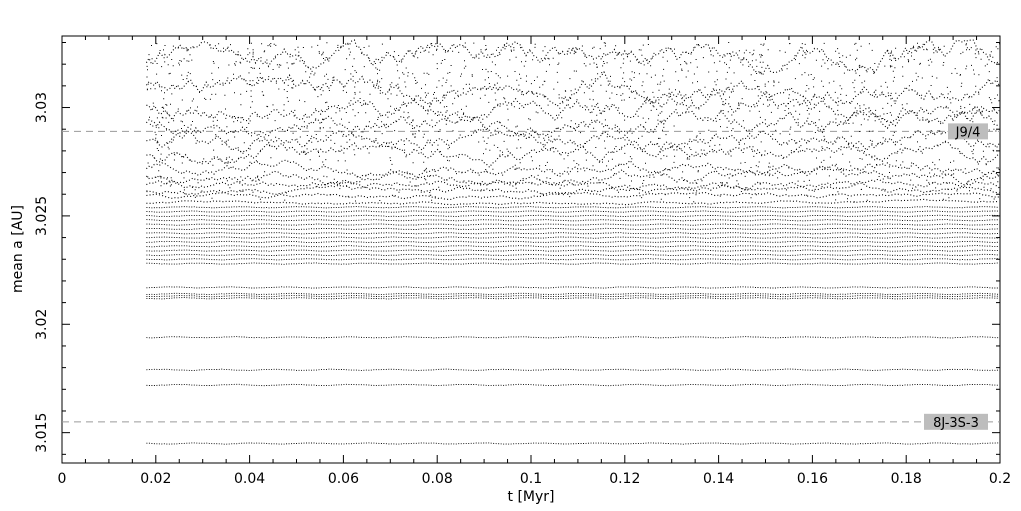  I want to click on resonance-labels: J9/4 8J-3S-3, so click(956, 277).